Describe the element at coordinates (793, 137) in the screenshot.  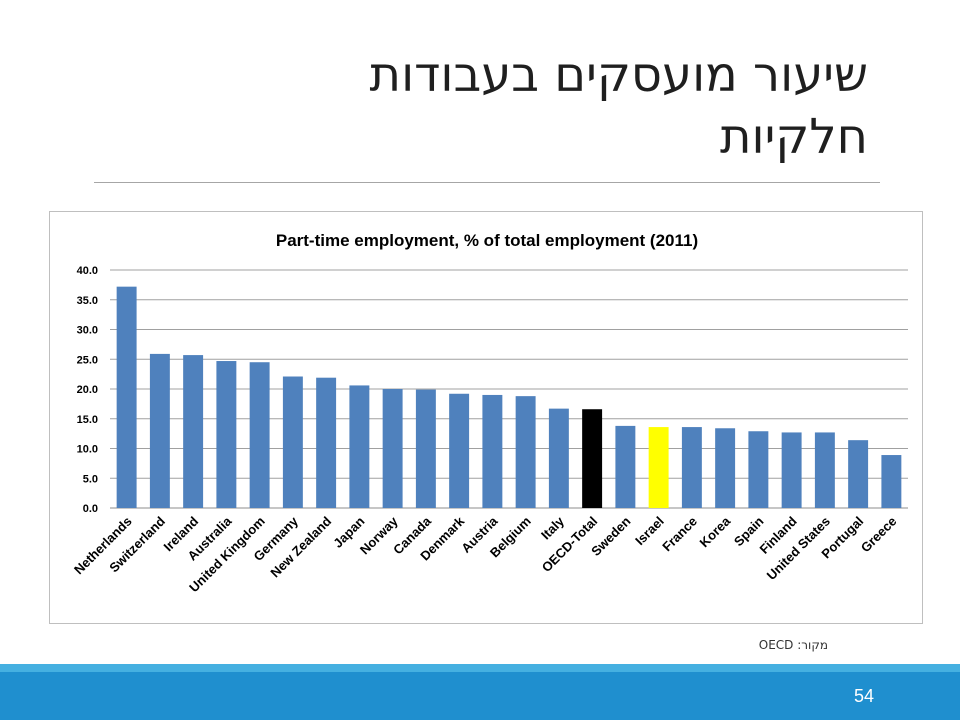
I see `slide-title-line-2: חלקיות` at that location.